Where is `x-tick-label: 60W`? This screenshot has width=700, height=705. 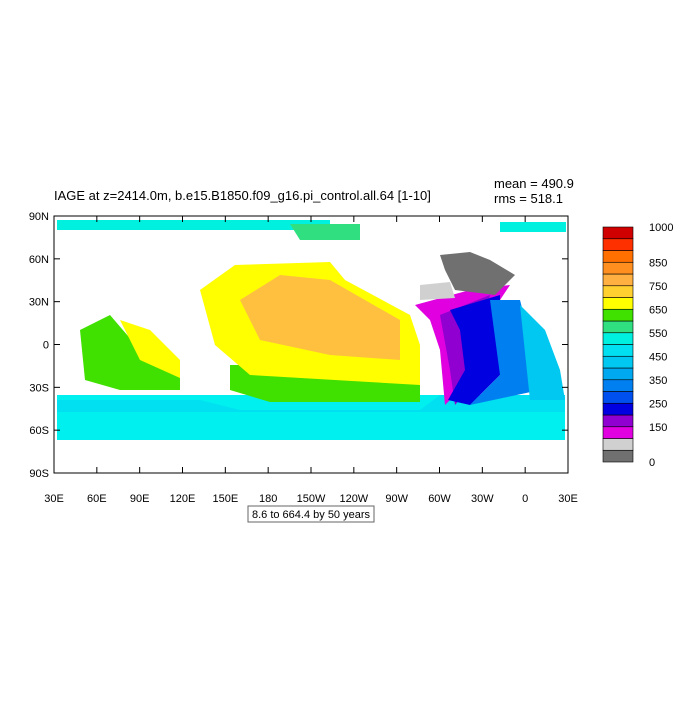
x-tick-label: 60W is located at coordinates (439, 499).